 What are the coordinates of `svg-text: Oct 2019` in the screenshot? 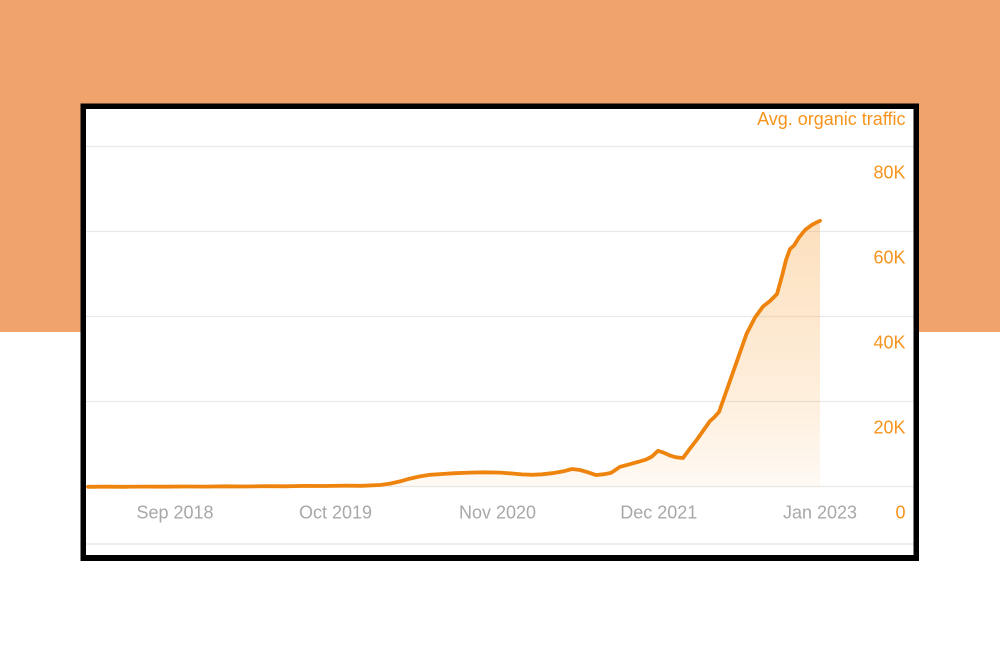 It's located at (335, 513).